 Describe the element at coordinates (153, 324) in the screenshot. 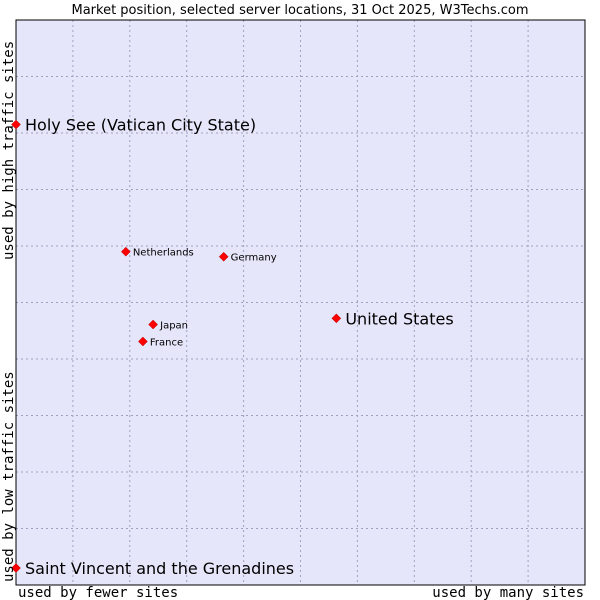

I see `point-marker-japan` at that location.